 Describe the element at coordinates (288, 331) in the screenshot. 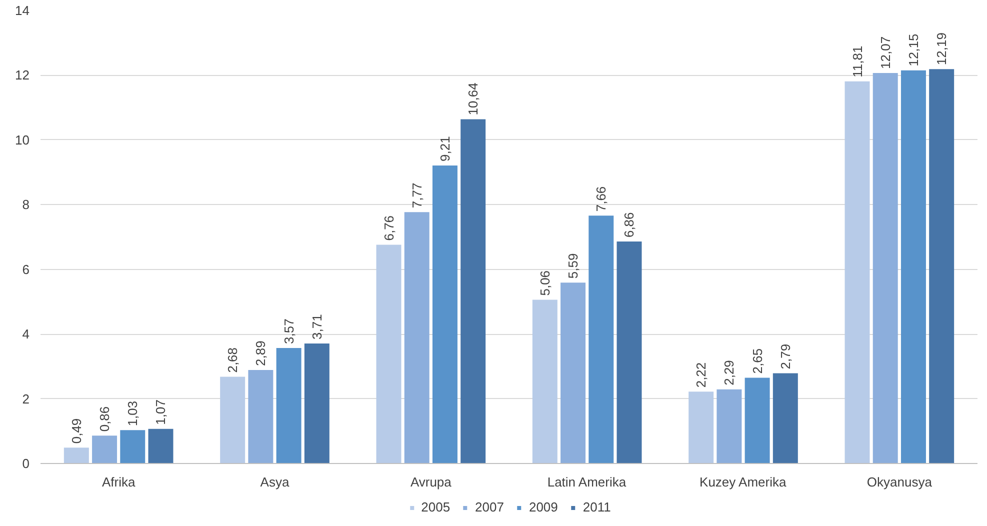

I see `data-label: 3,57` at that location.